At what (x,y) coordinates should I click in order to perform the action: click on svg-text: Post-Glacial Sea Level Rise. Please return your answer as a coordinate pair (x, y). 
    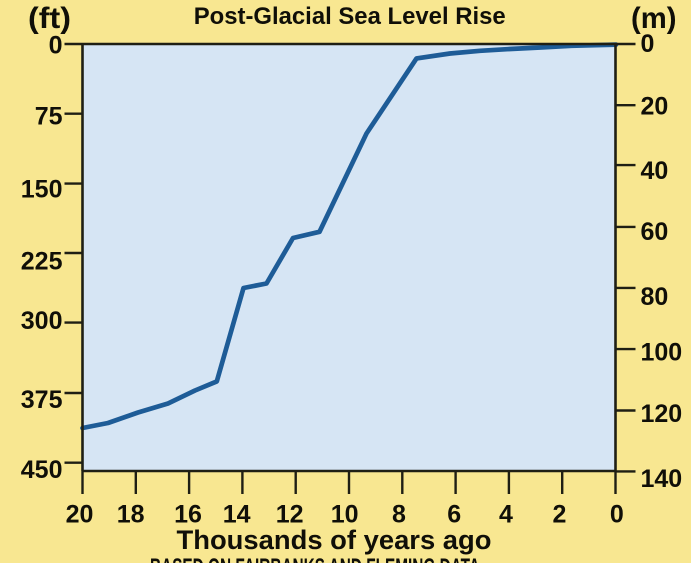
    Looking at the image, I should click on (350, 16).